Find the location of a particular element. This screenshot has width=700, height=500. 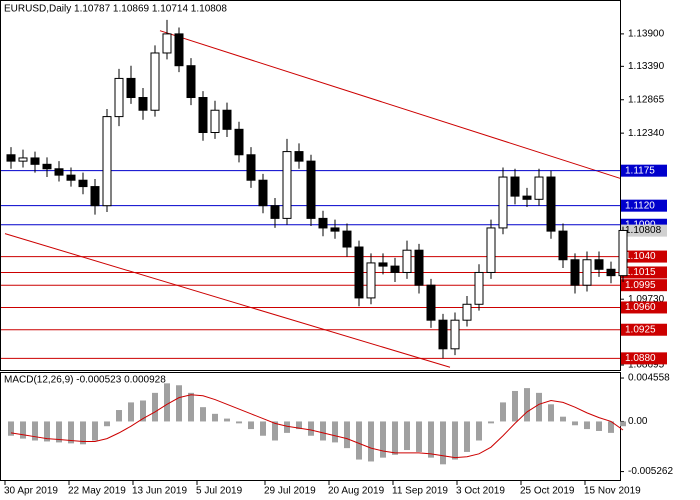

y-tick-label: 1.12865 is located at coordinates (646, 99).